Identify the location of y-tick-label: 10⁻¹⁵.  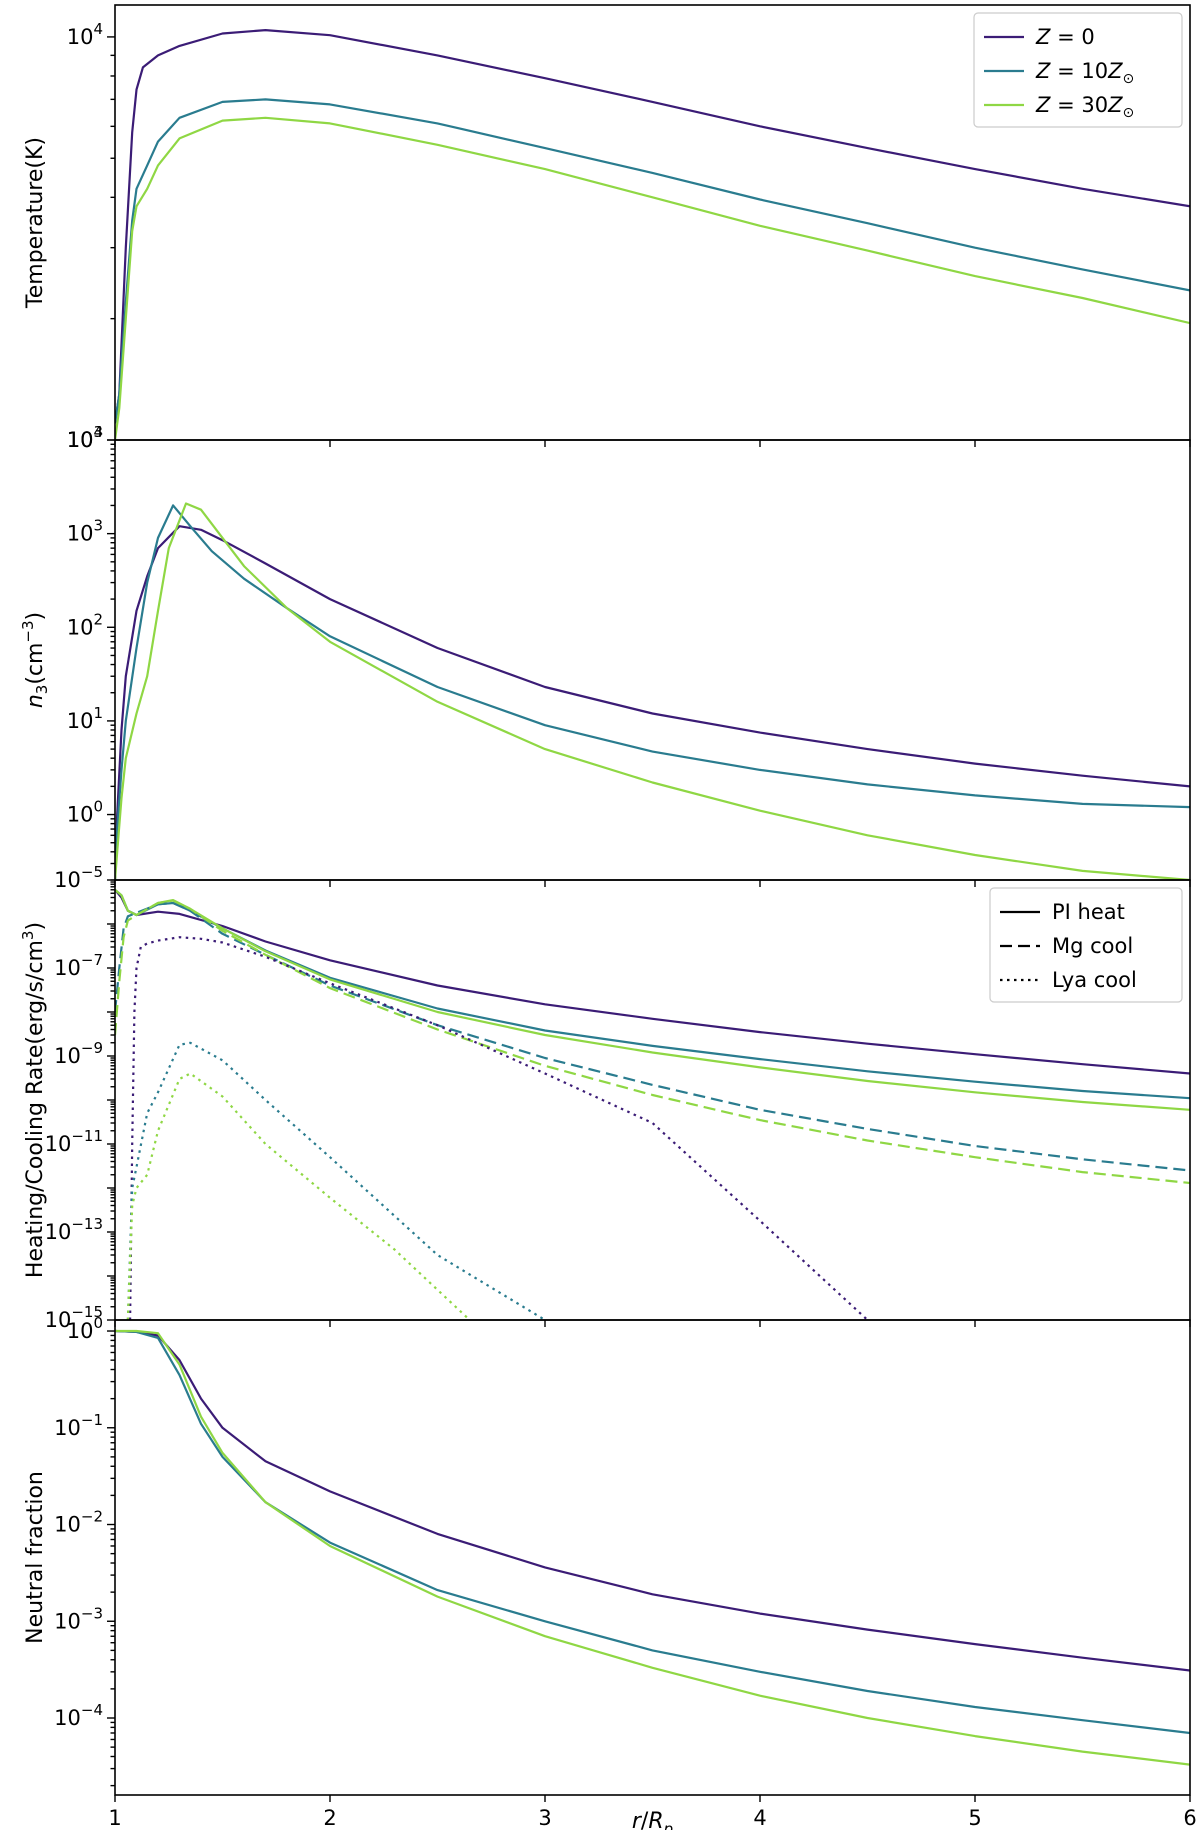
(74, 1317).